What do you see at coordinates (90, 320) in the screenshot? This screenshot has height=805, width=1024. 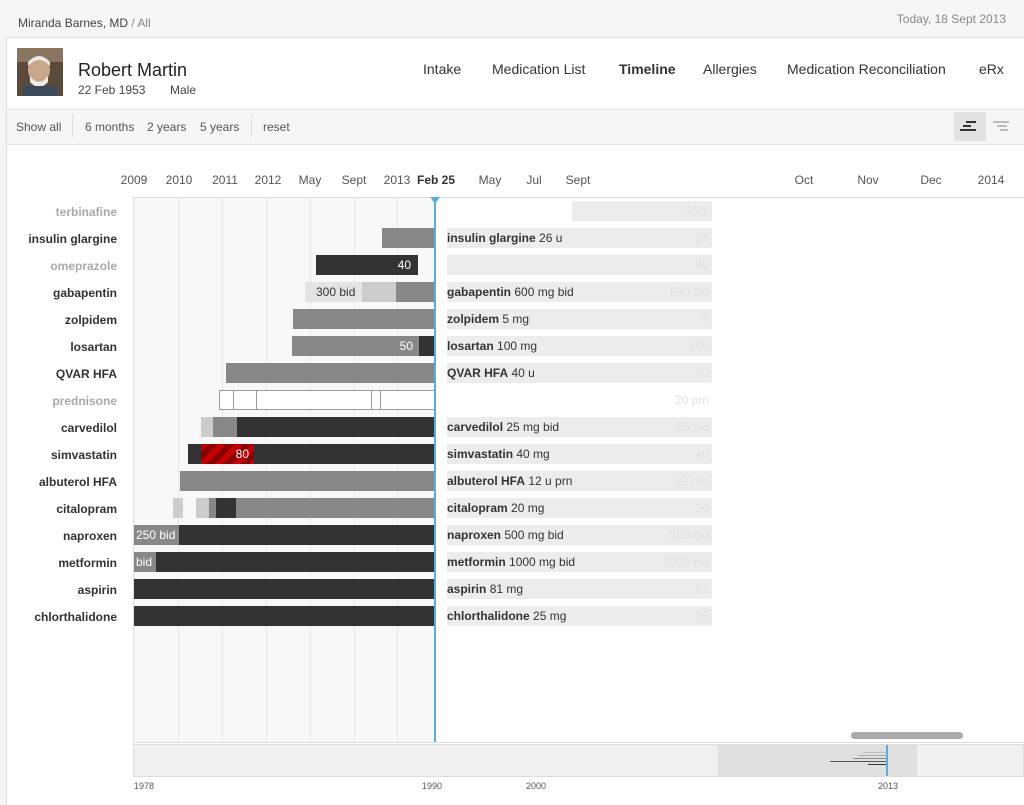 I see `med-label-zolpidem: zolpidem` at bounding box center [90, 320].